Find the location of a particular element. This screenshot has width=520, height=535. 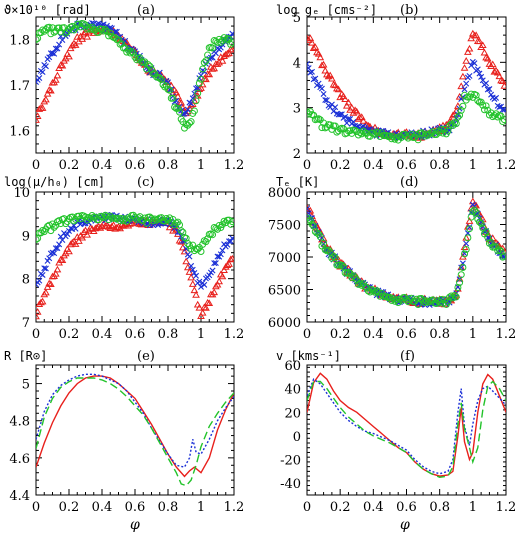

xtick-label-f: 0 is located at coordinates (307, 507).